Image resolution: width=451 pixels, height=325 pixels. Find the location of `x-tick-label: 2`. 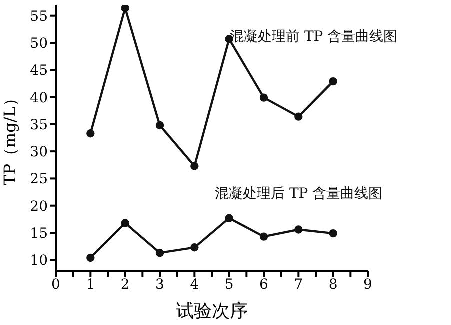

x-tick-label: 2 is located at coordinates (125, 284).